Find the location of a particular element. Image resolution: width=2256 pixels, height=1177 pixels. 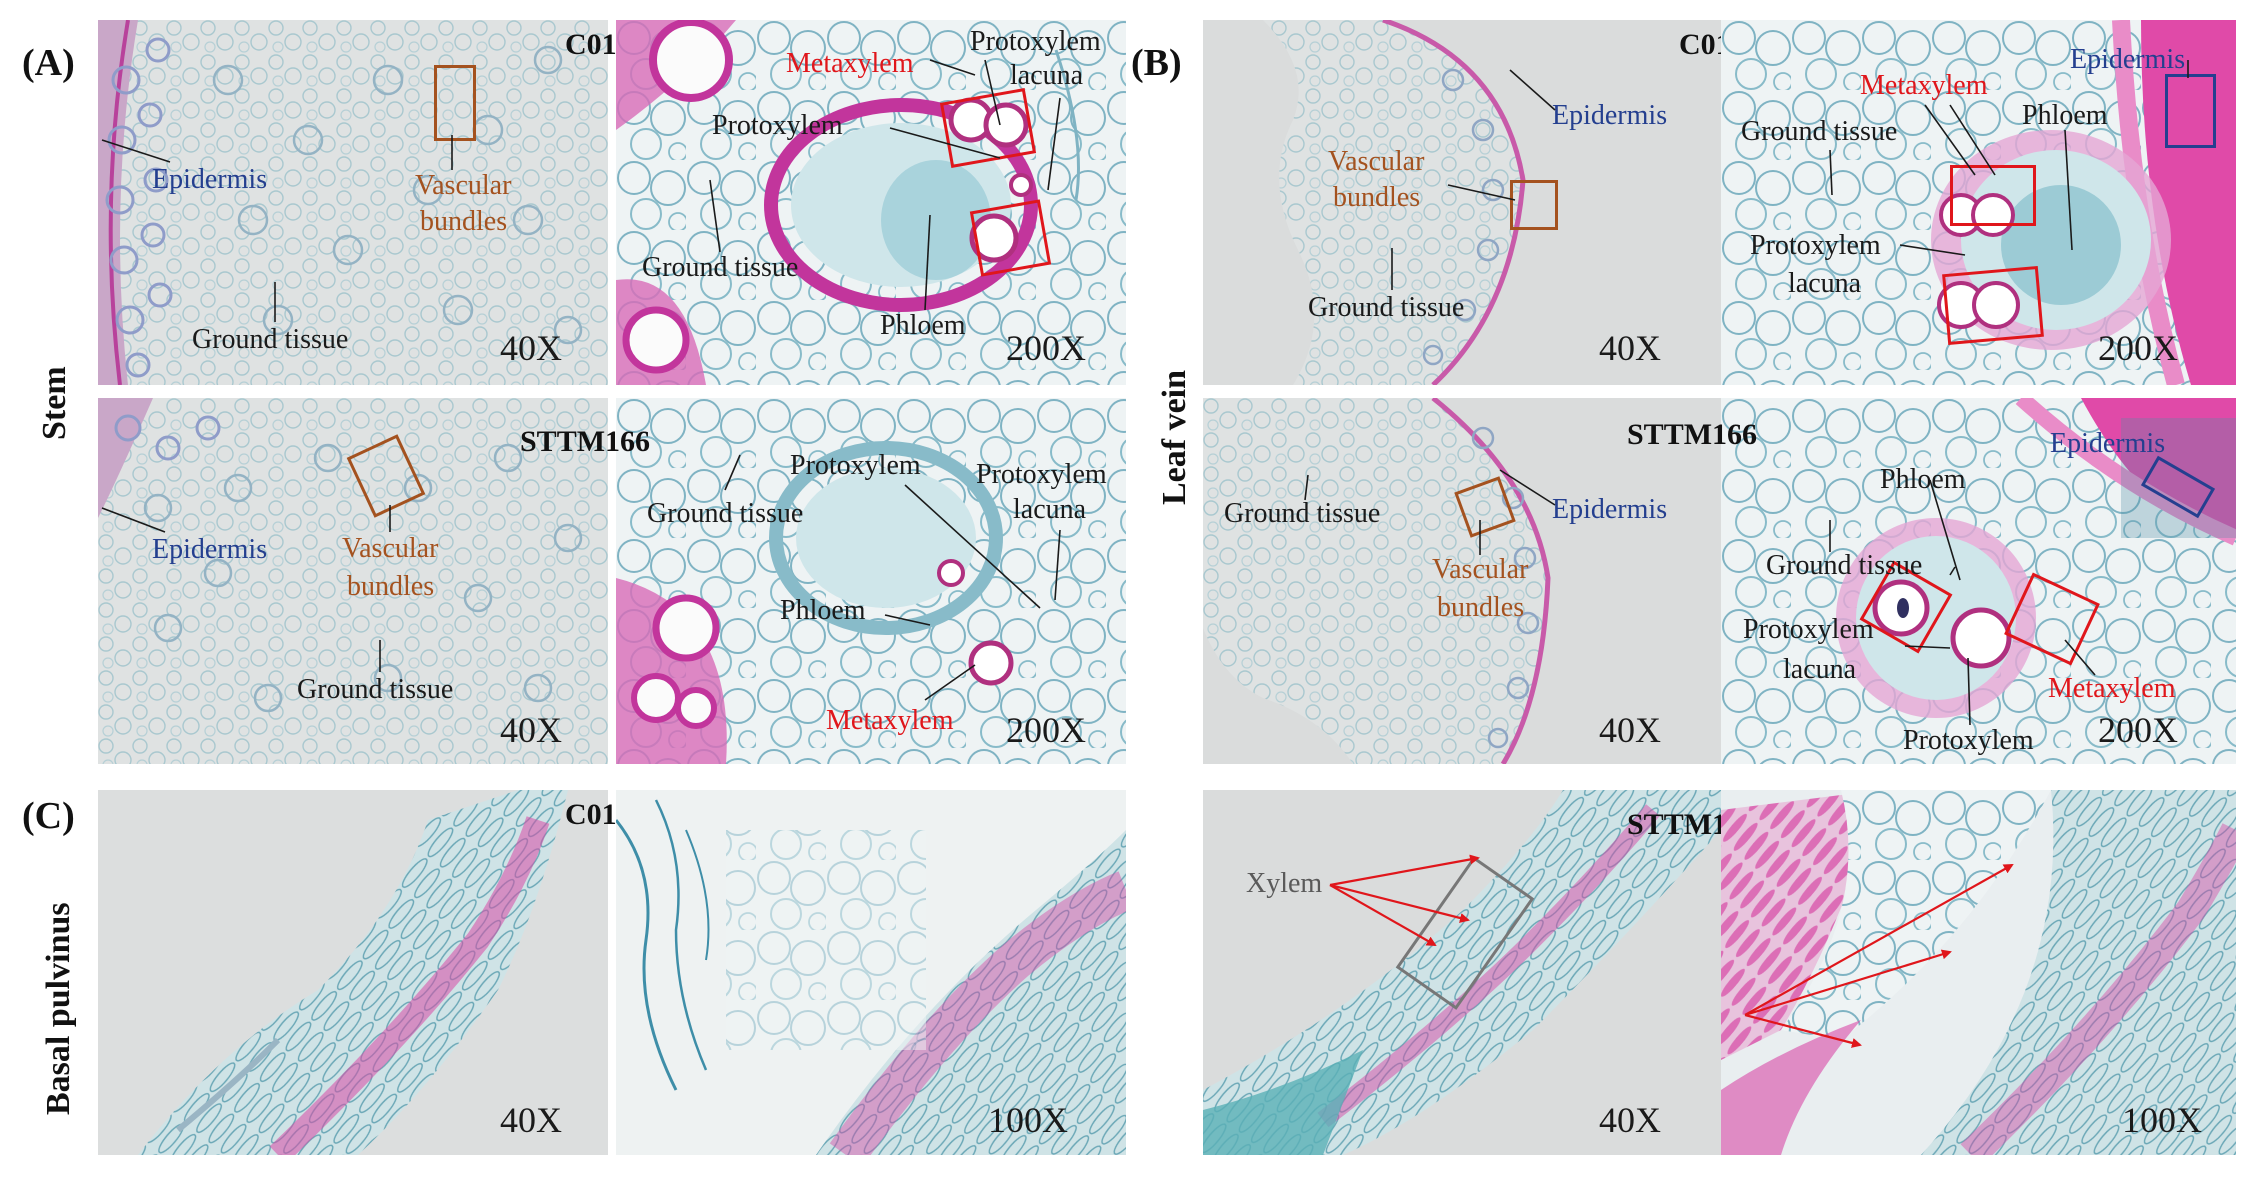

micrograph-leaf-sttm166-40x is located at coordinates (1462, 581).